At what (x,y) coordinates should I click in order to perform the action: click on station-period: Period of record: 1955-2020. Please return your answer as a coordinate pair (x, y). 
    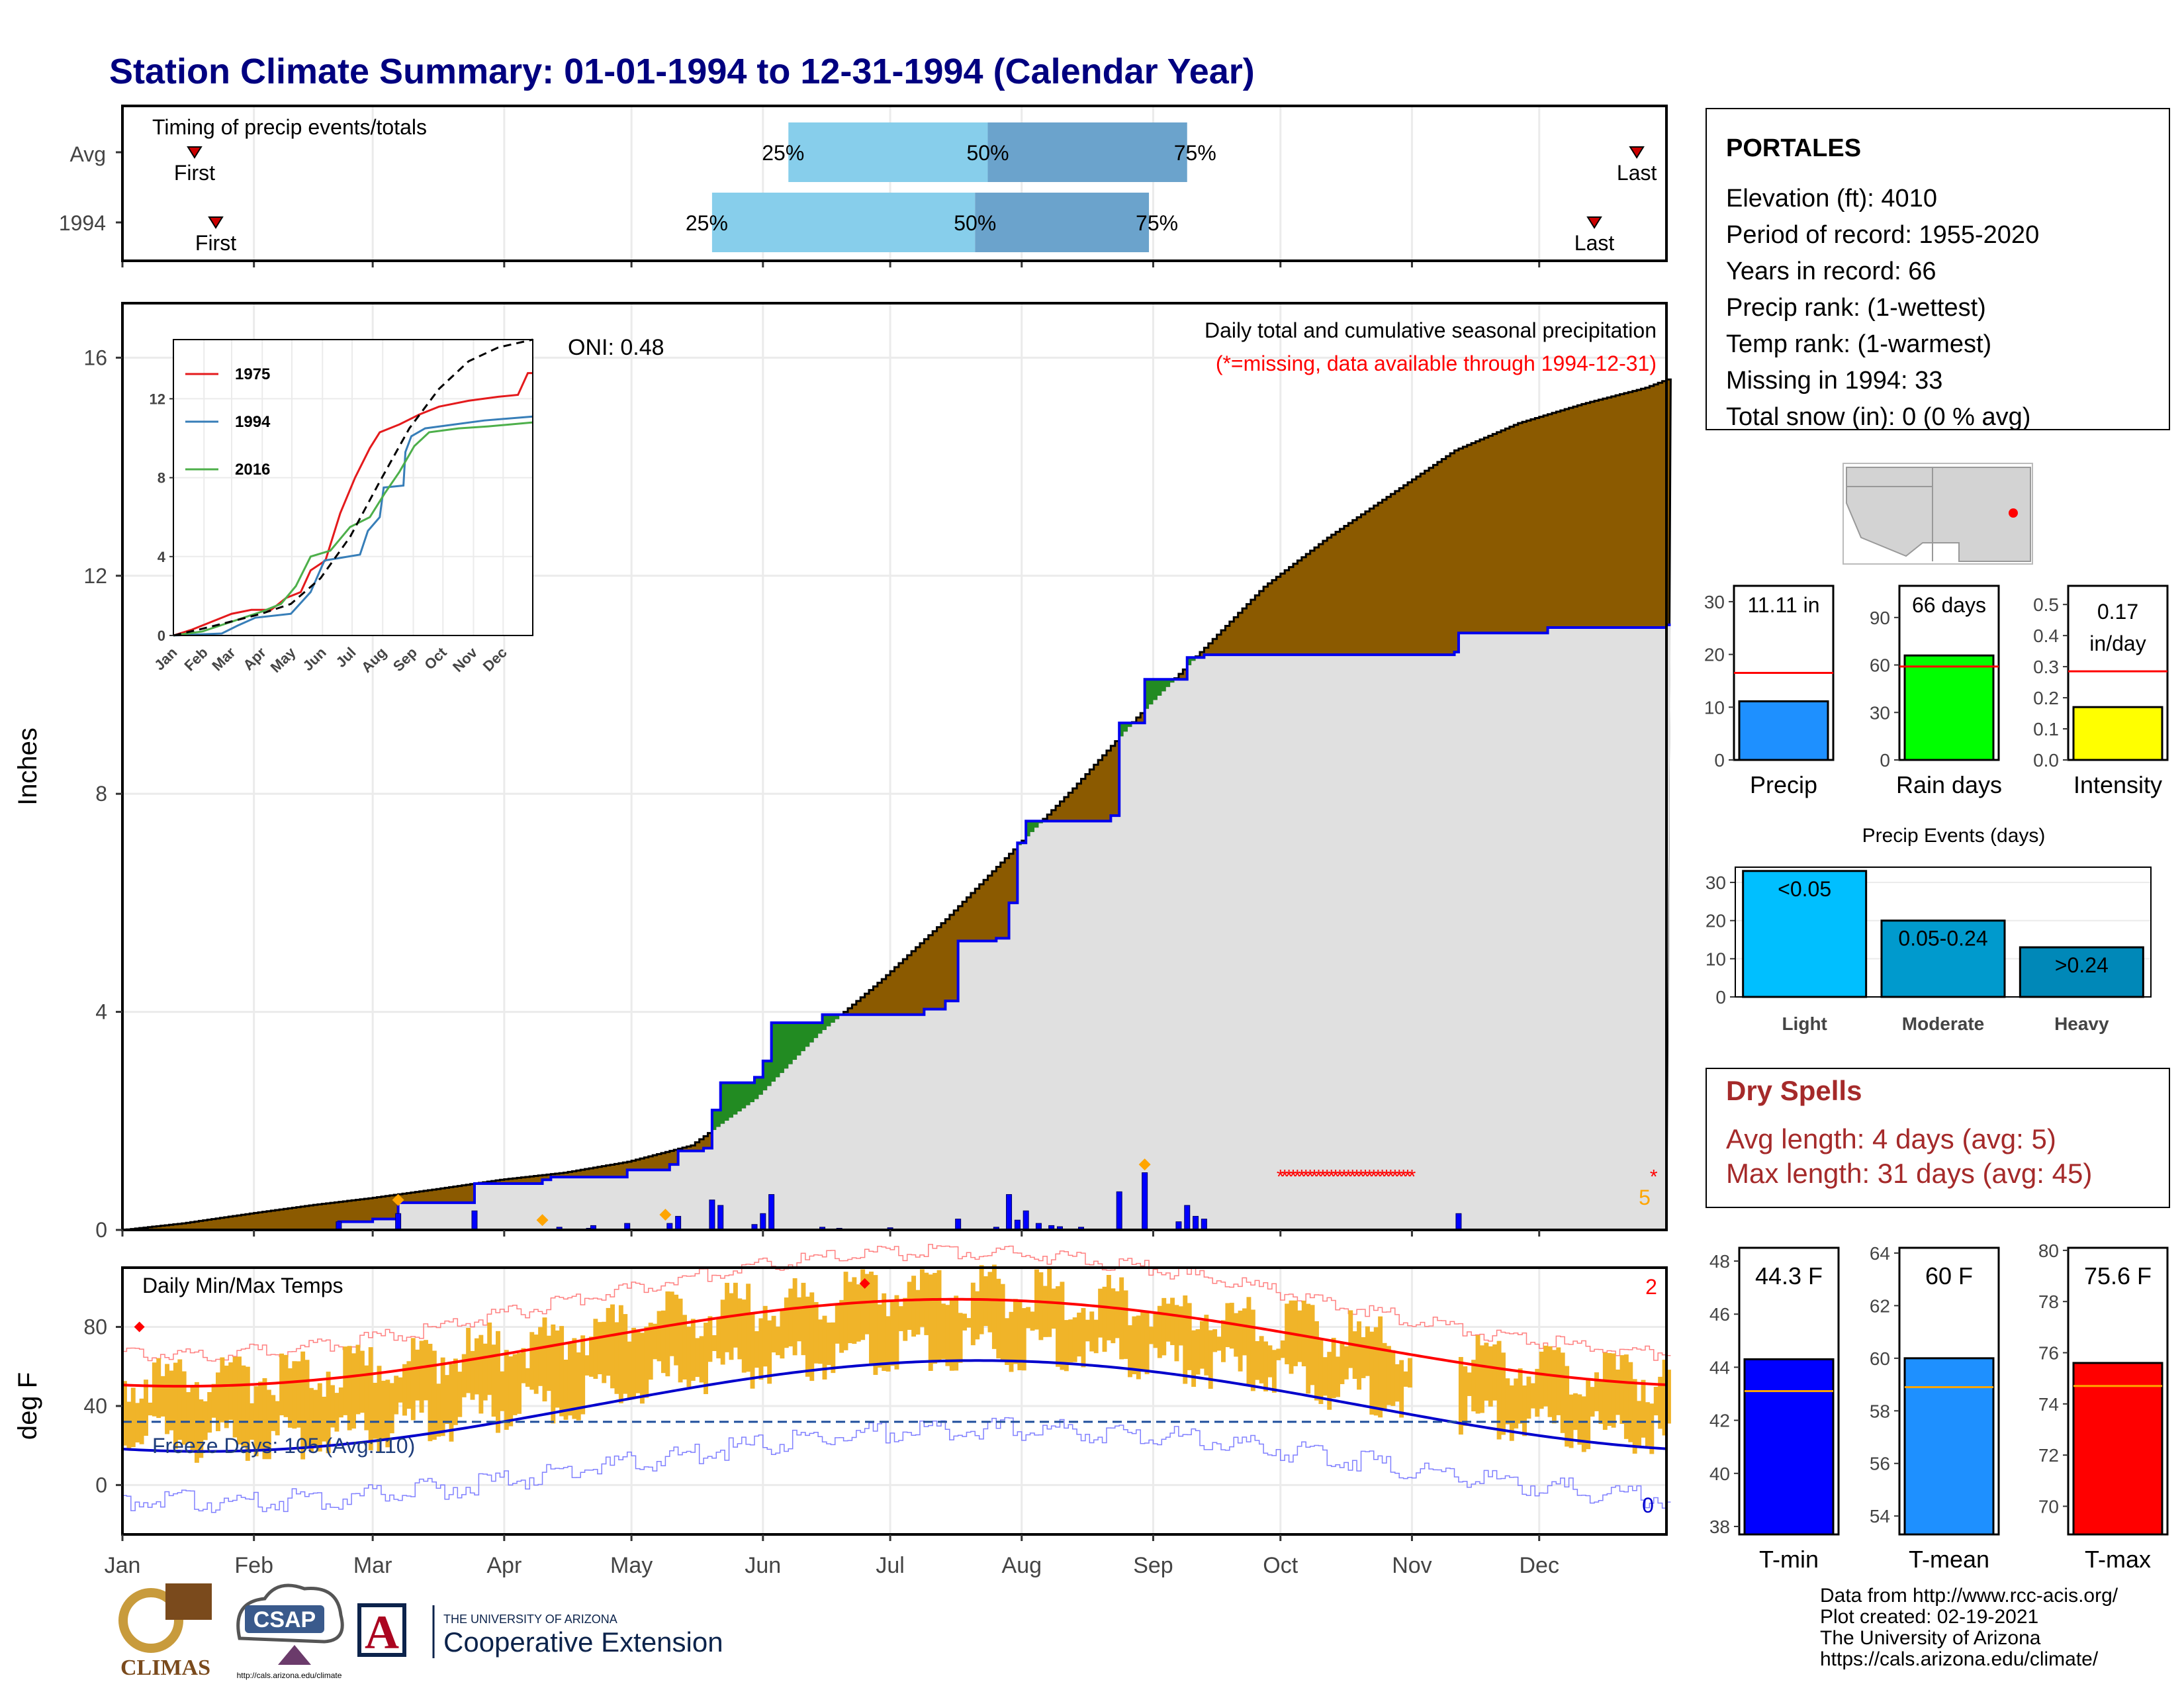
    Looking at the image, I should click on (1883, 235).